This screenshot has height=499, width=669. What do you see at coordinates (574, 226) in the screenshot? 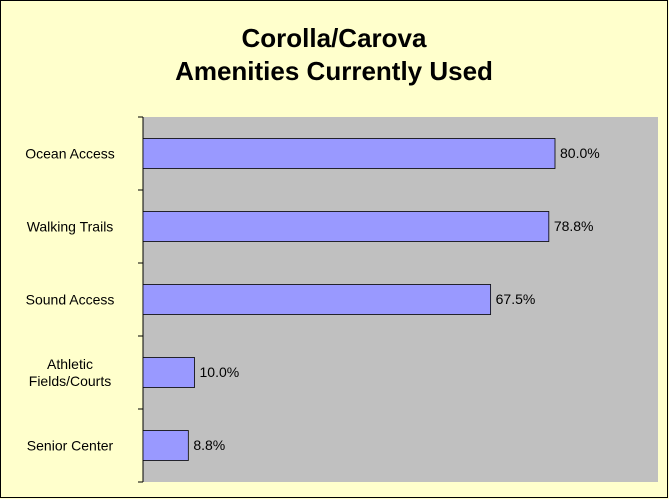
I see `value-label: 78.8%` at bounding box center [574, 226].